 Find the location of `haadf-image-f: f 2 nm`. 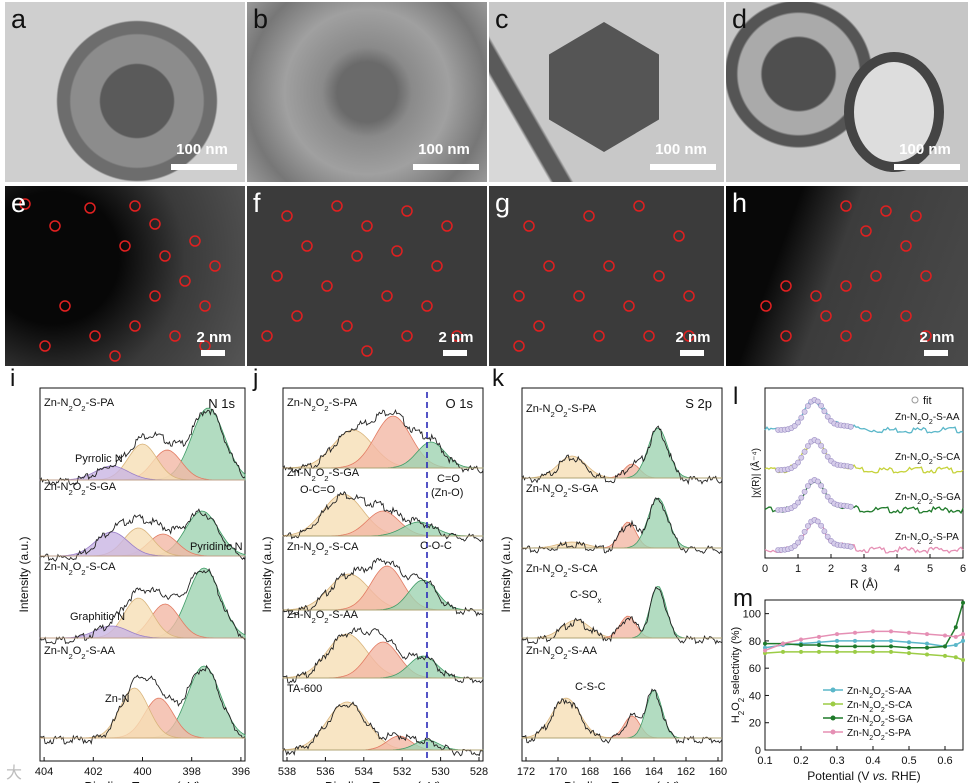

haadf-image-f: f 2 nm is located at coordinates (367, 276).